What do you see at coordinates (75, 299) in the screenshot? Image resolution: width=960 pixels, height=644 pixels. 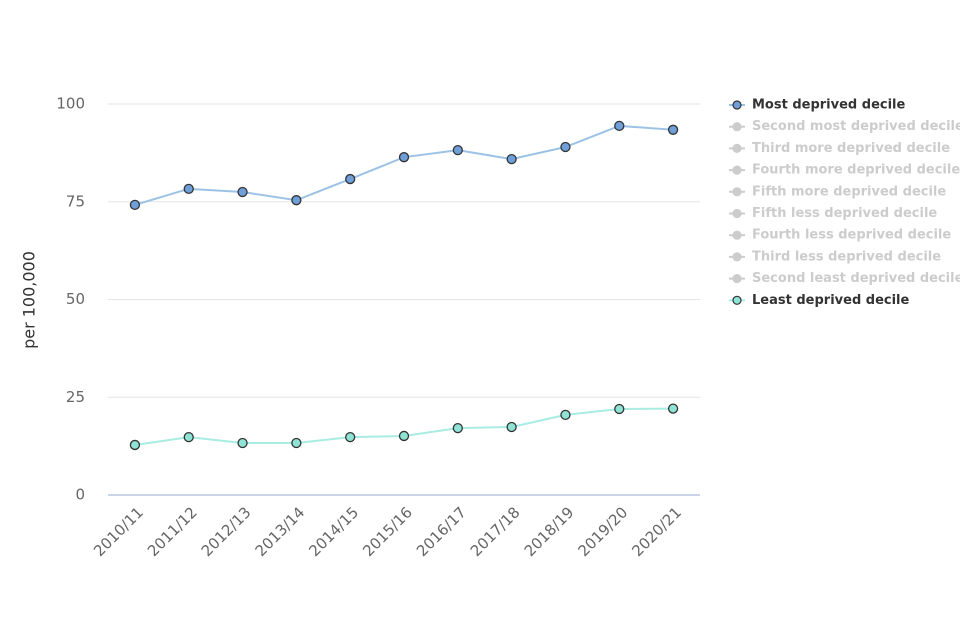 I see `y-tick-label: 50` at bounding box center [75, 299].